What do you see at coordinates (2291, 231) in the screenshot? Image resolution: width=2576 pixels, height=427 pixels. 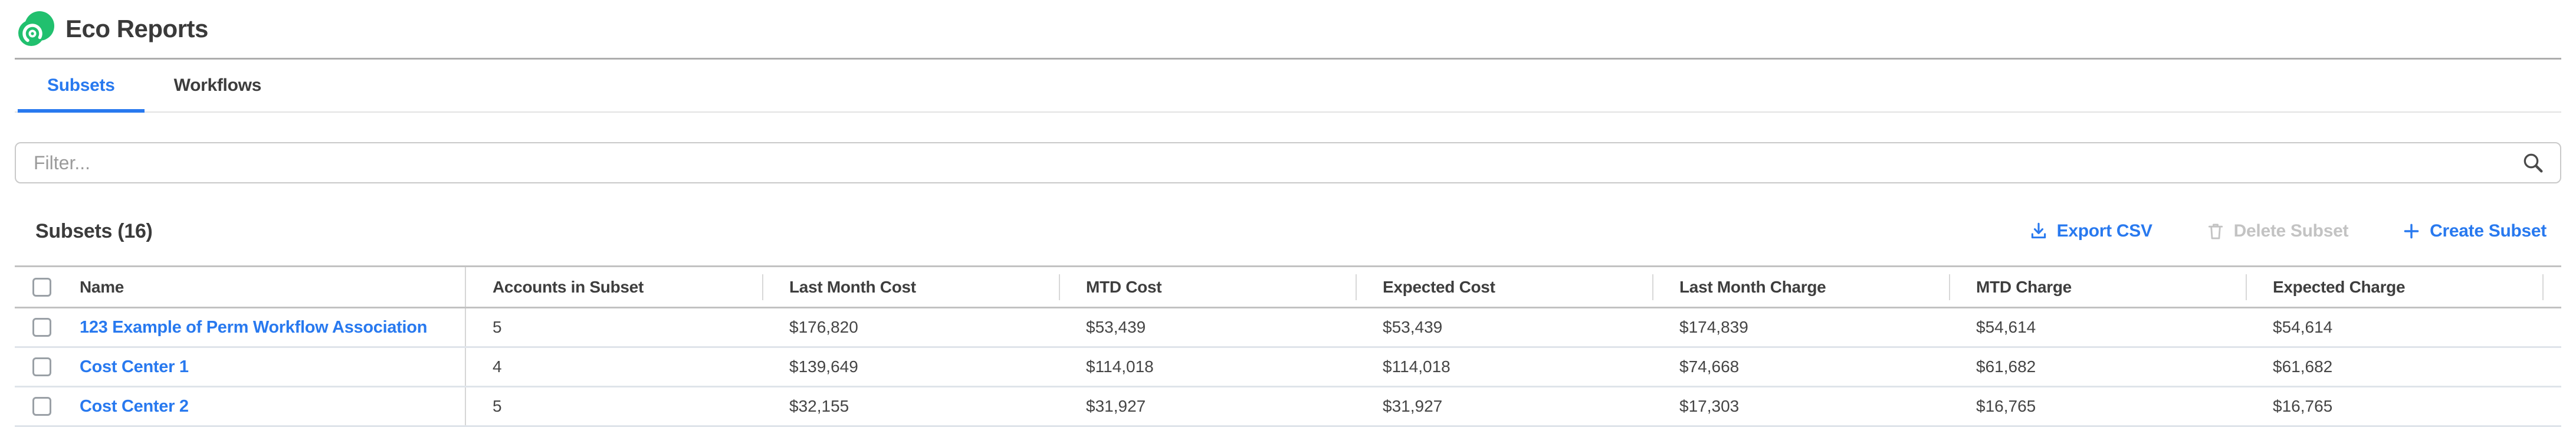 I see `delete-subset-label: Delete Subset` at bounding box center [2291, 231].